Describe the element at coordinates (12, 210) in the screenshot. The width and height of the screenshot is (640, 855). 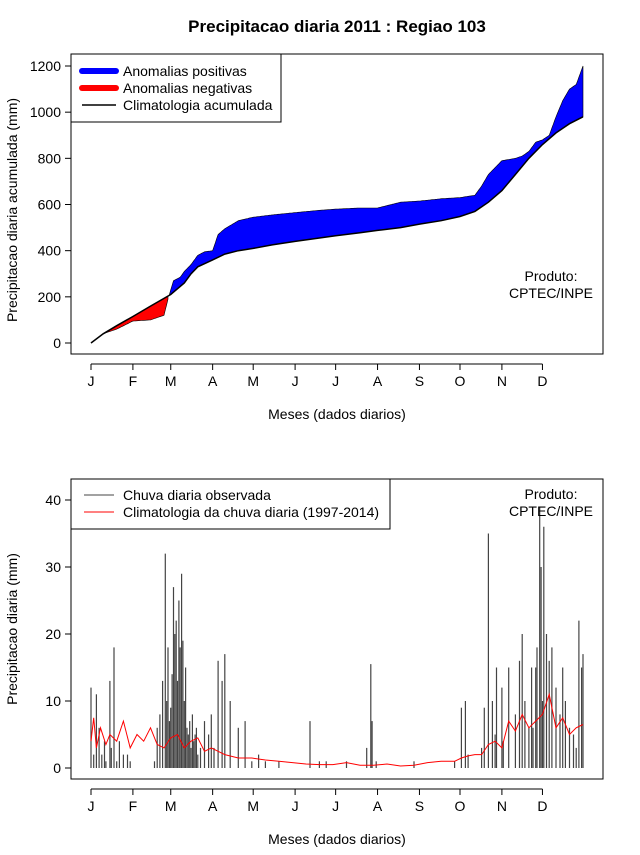
I see `y-axis-label: Precipitacao diaria acumulada (mm)` at that location.